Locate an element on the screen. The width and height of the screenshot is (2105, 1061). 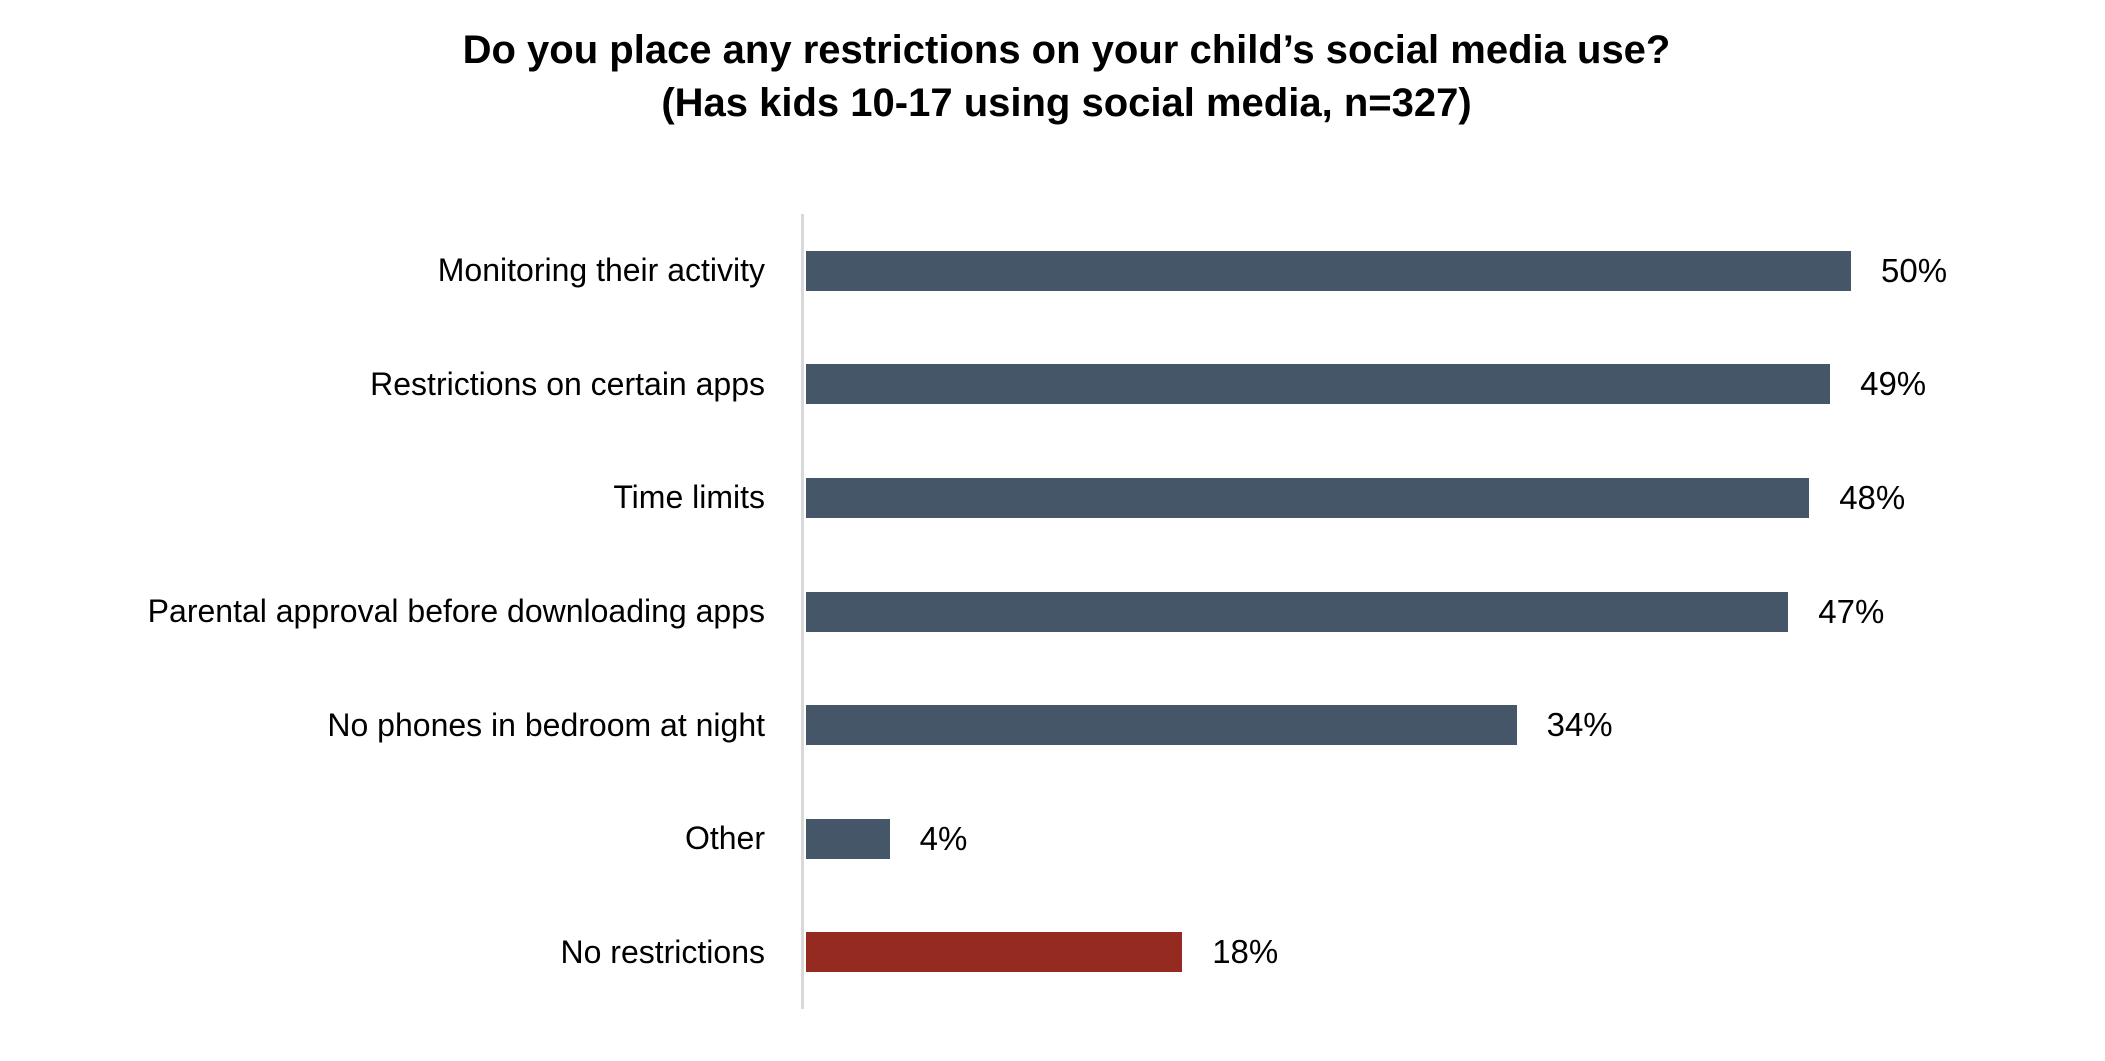
value-label: 34% is located at coordinates (1579, 725).